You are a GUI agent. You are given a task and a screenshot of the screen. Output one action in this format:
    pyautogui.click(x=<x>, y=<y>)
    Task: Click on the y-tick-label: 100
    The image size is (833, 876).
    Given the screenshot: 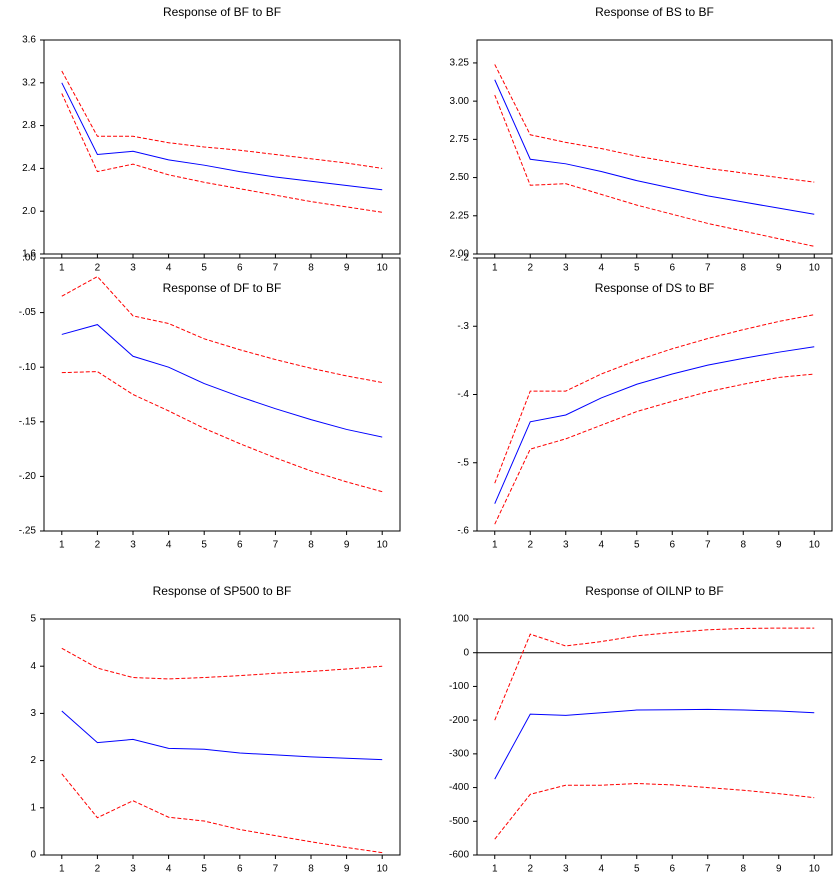 What is the action you would take?
    pyautogui.click(x=460, y=619)
    